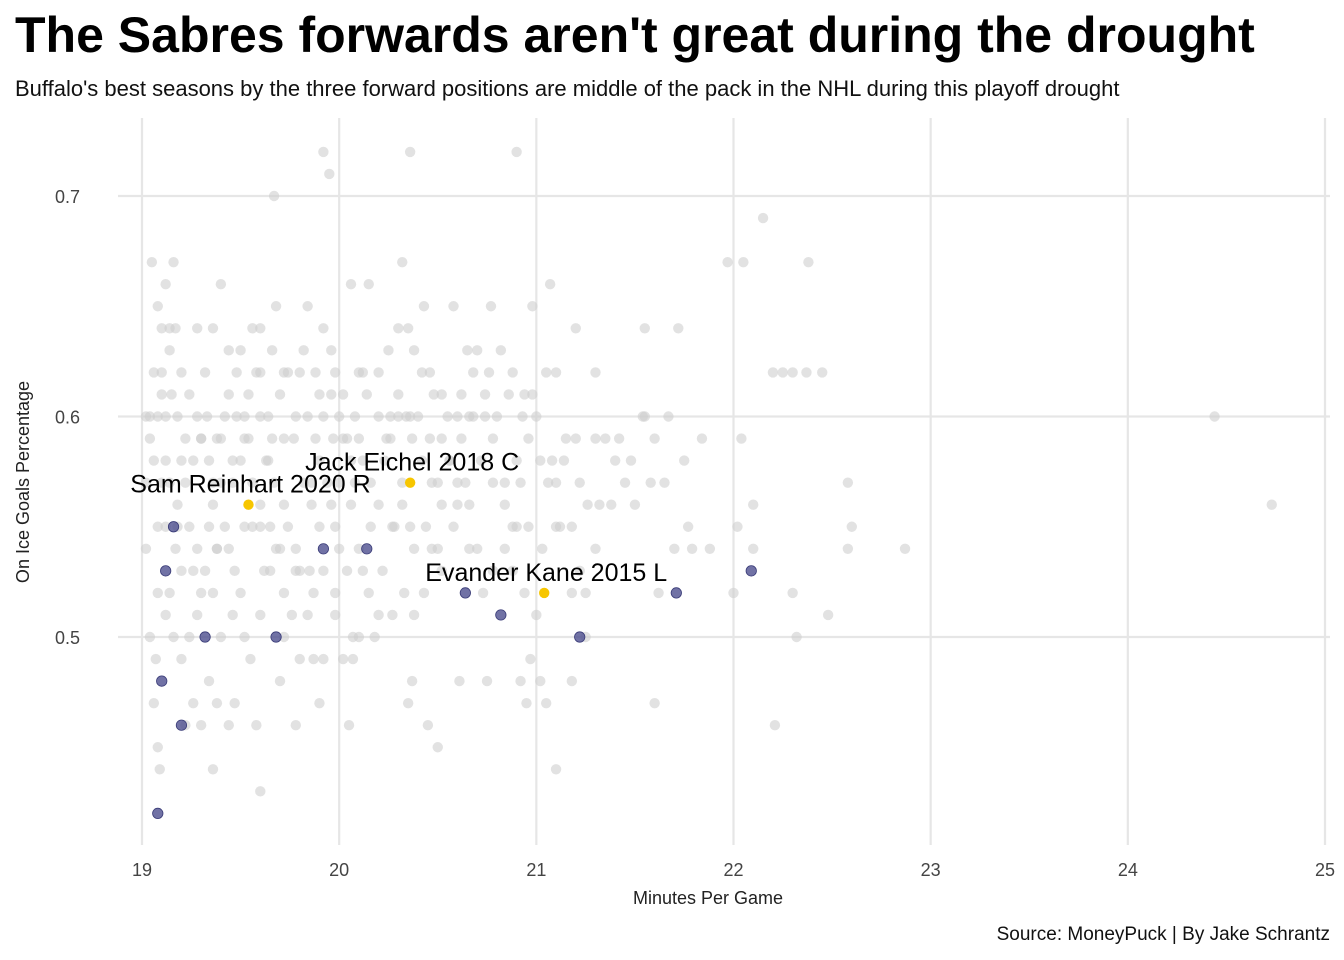 The image size is (1344, 960). Describe the element at coordinates (339, 870) in the screenshot. I see `x-tick-label: 20` at that location.